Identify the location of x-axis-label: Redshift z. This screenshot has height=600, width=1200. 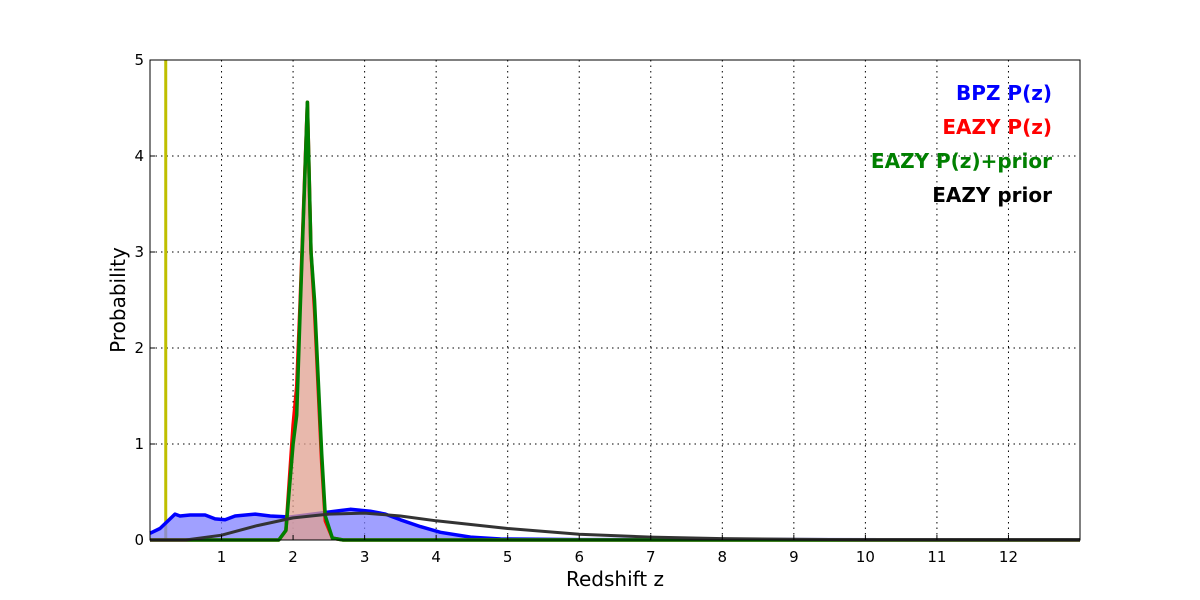
(615, 579).